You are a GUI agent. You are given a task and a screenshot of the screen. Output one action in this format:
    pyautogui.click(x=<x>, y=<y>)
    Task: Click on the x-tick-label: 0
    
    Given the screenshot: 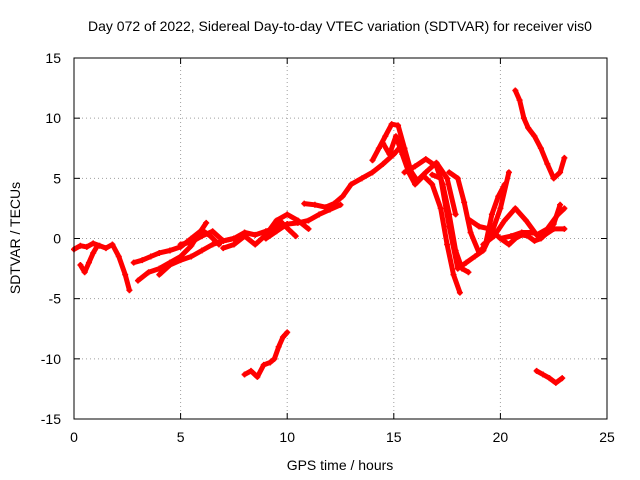 What is the action you would take?
    pyautogui.click(x=74, y=437)
    